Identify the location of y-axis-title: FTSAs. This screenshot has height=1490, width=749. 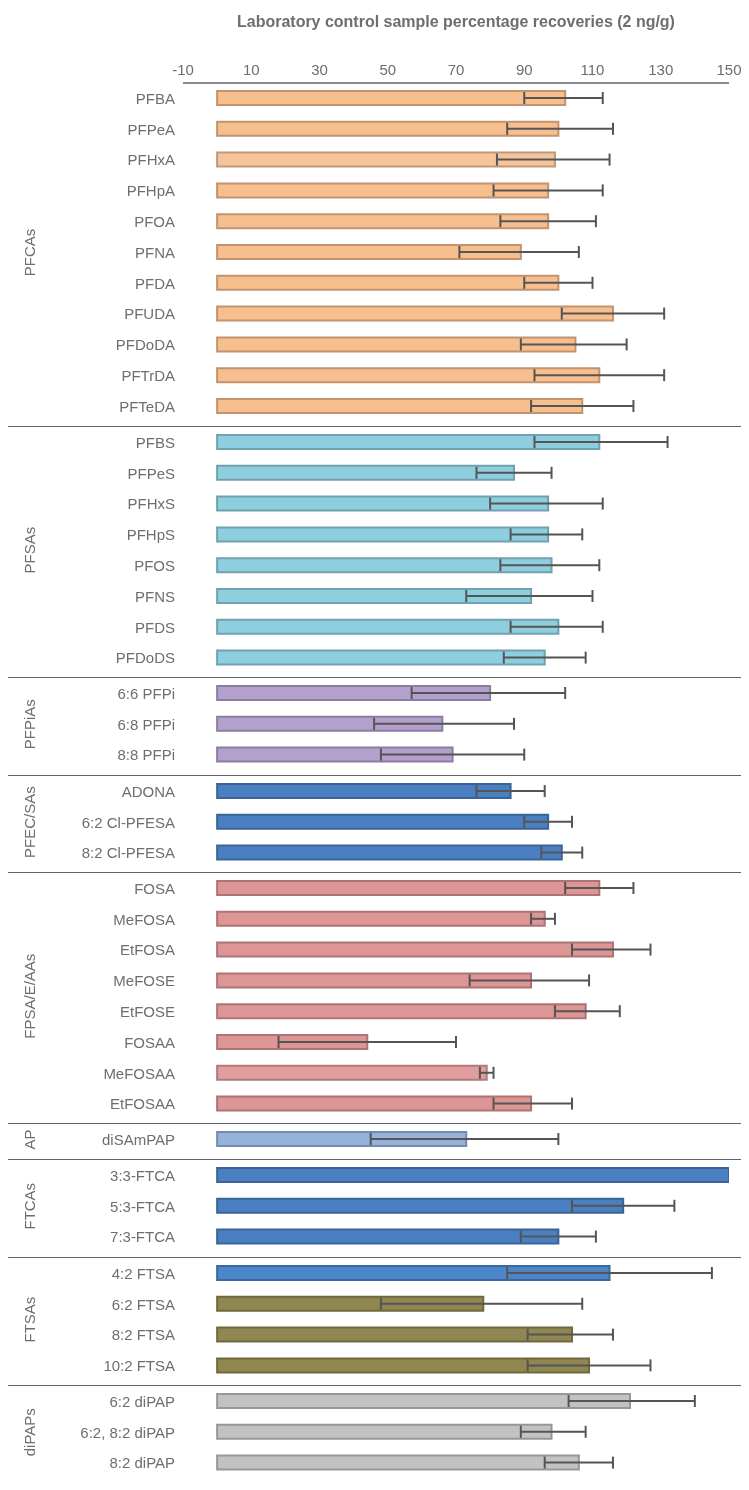
(30, 1319).